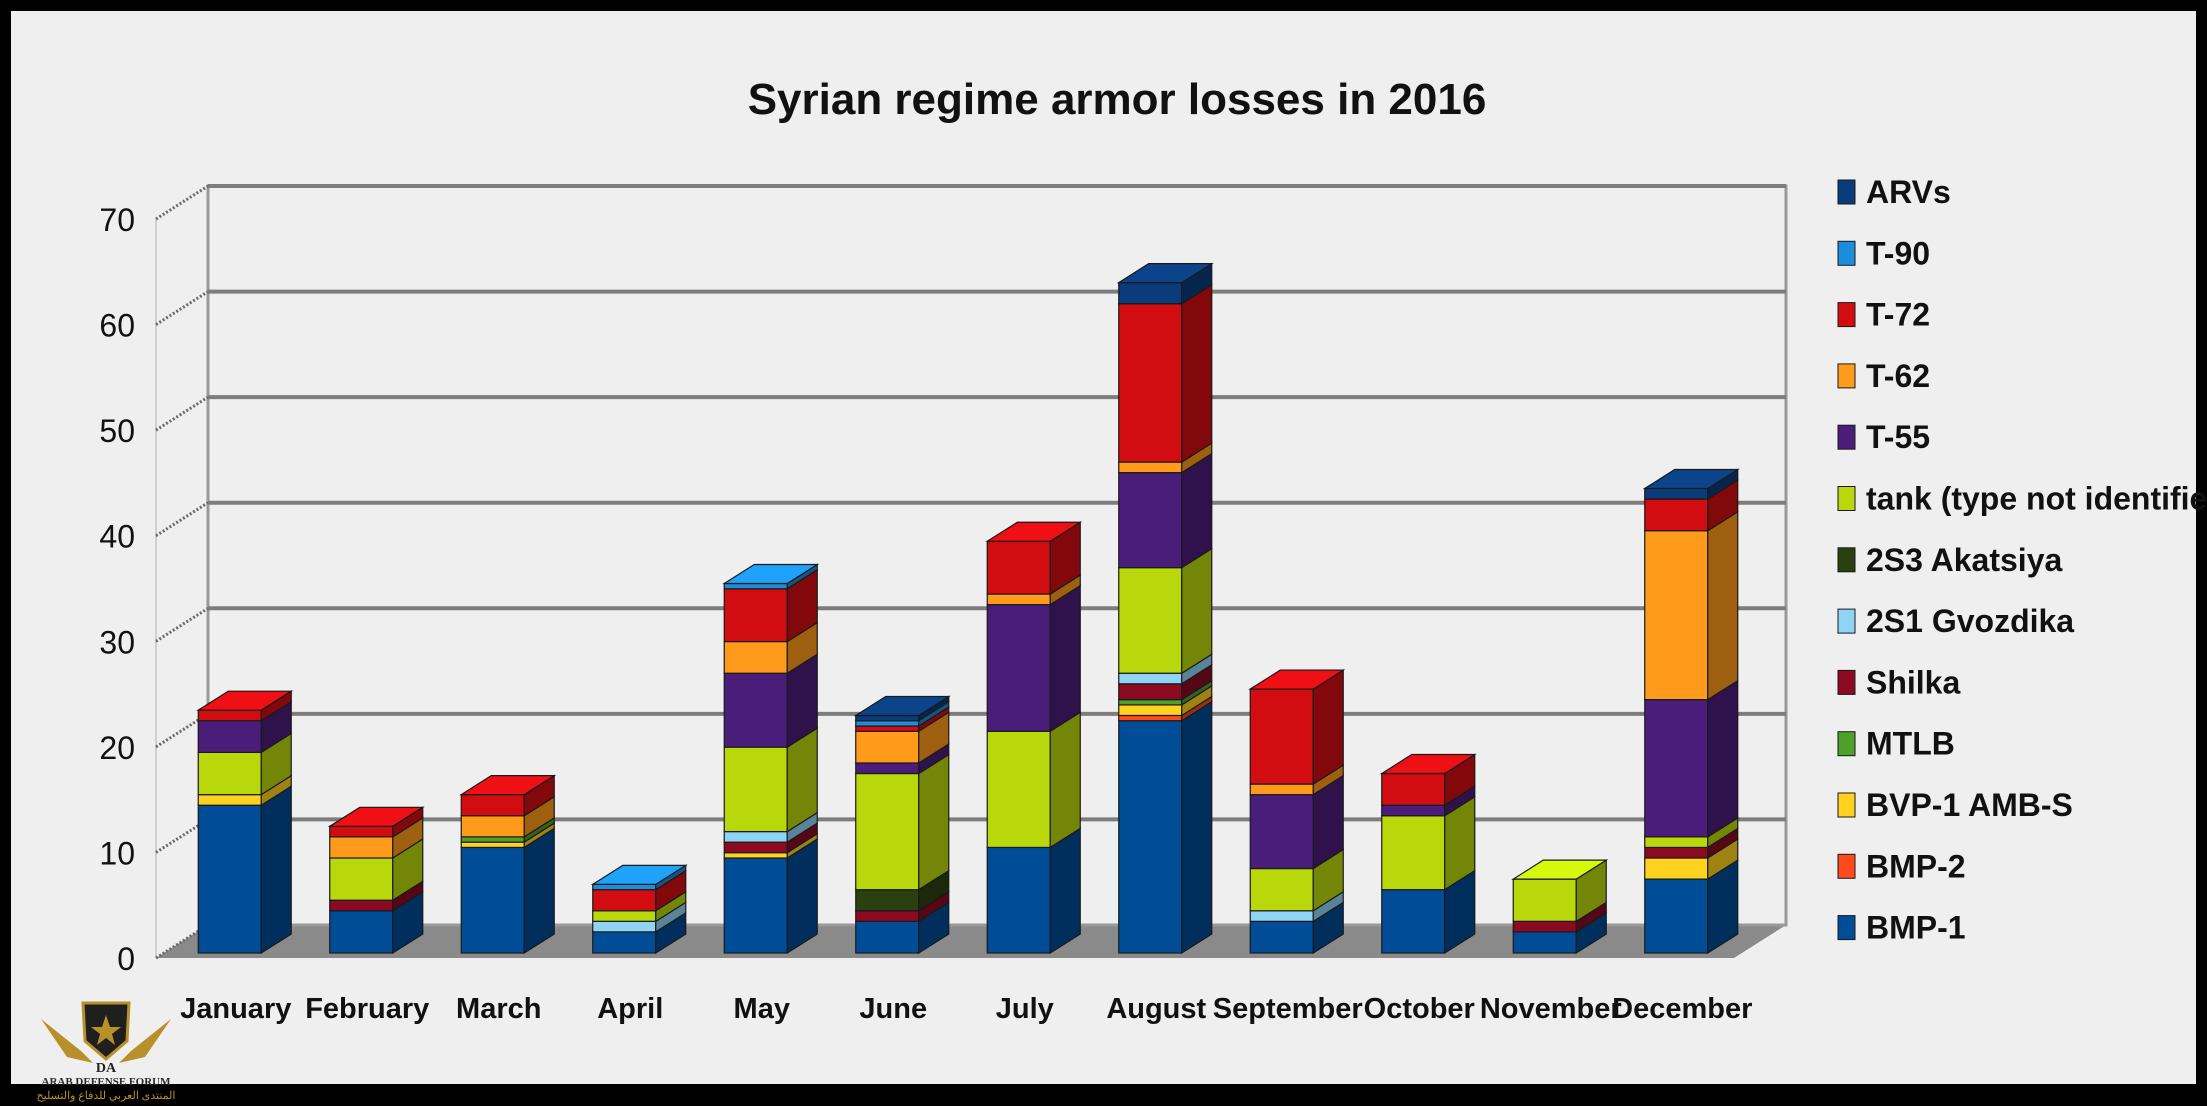 This screenshot has width=2207, height=1106. Describe the element at coordinates (1898, 315) in the screenshot. I see `legend-label: T-72` at that location.